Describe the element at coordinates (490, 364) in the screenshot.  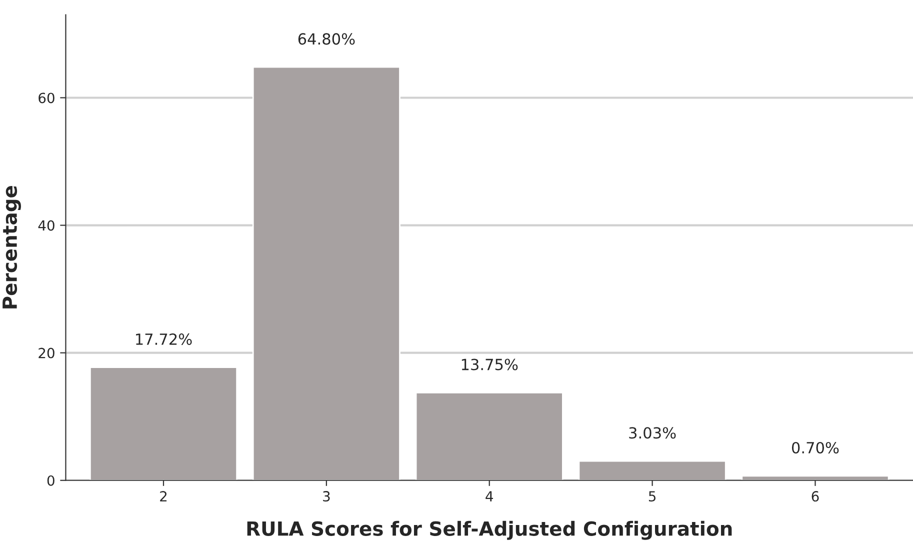
I see `data-label: 13.75%` at that location.